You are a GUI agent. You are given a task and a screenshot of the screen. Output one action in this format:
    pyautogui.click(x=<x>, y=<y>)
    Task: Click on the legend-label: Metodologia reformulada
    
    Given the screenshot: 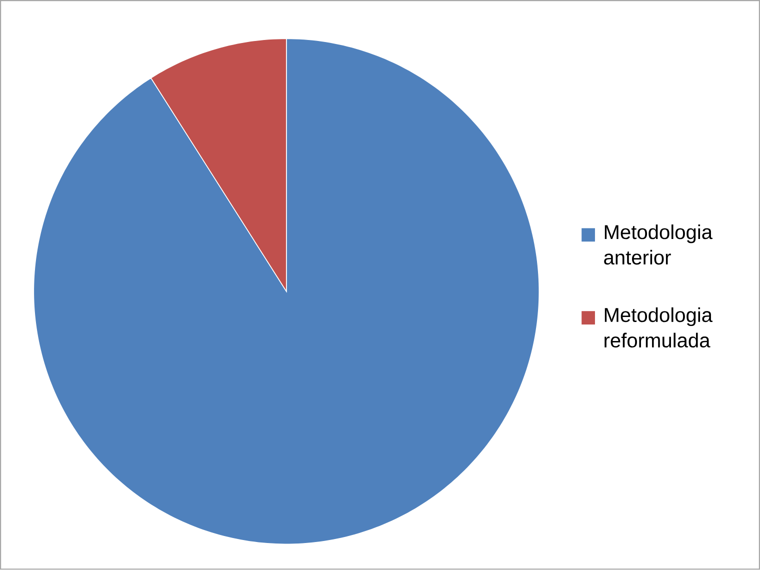 What is the action you would take?
    pyautogui.click(x=658, y=328)
    